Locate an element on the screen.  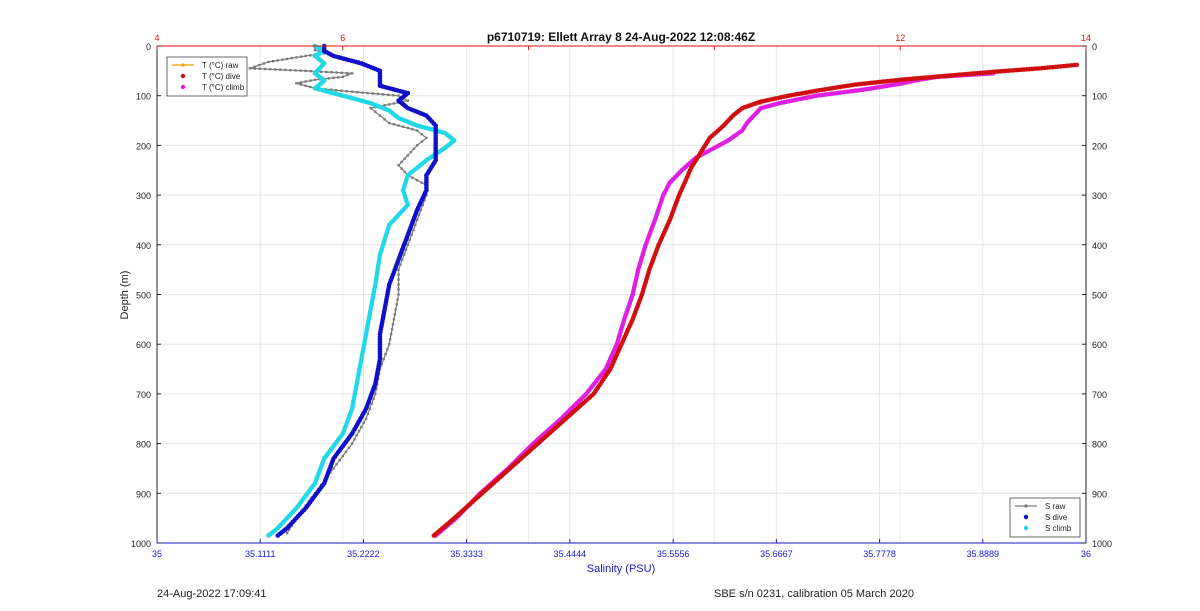
y-tick-label-right: 500 is located at coordinates (1099, 296).